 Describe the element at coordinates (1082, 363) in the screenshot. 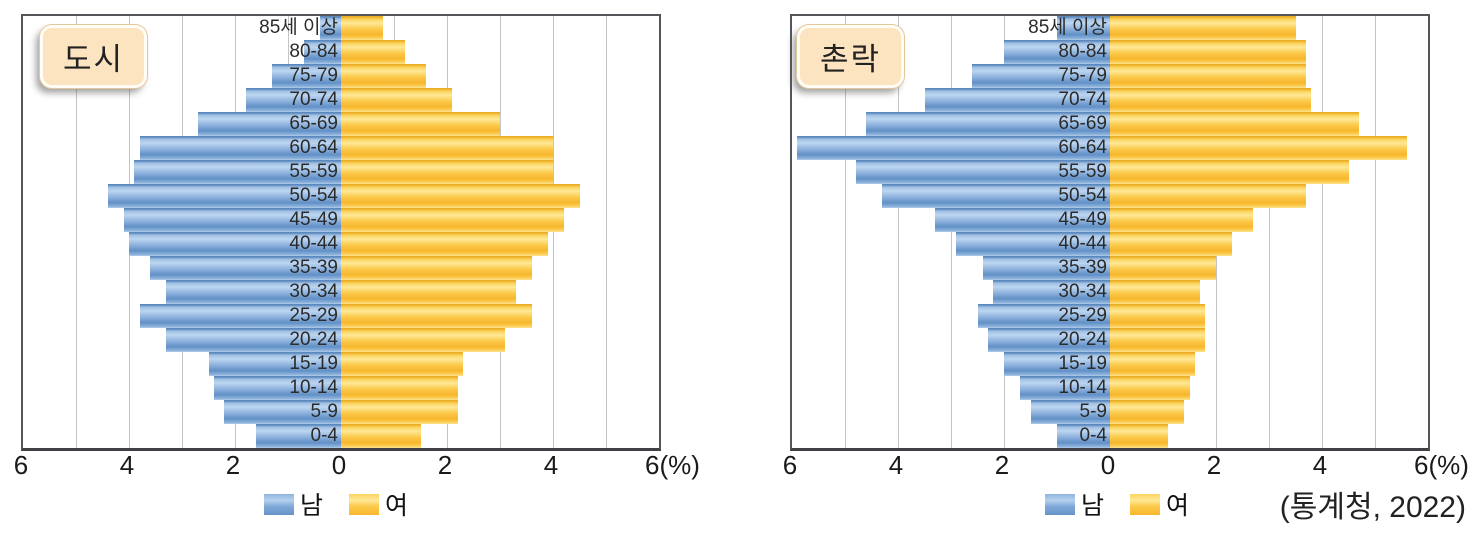

I see `age-group-label: 15-19` at that location.